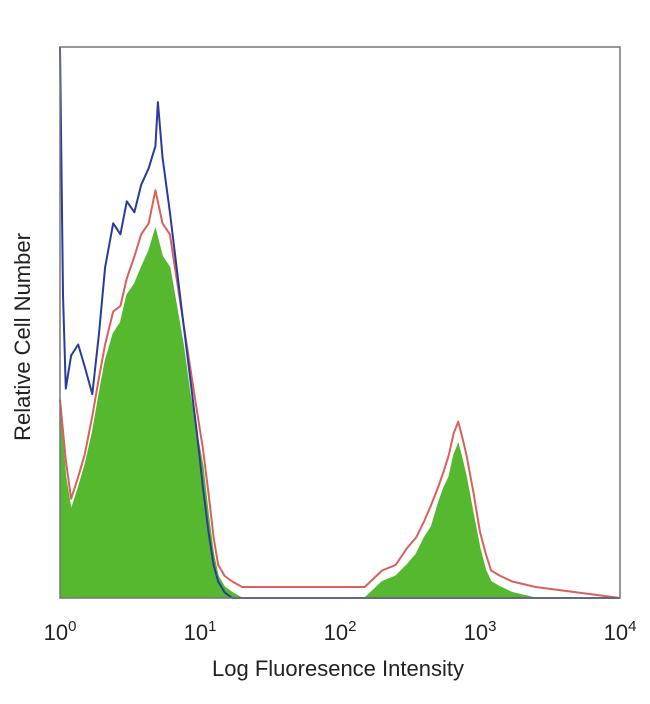 The image size is (650, 704). What do you see at coordinates (620, 631) in the screenshot?
I see `x-tick-label: 10⁴` at bounding box center [620, 631].